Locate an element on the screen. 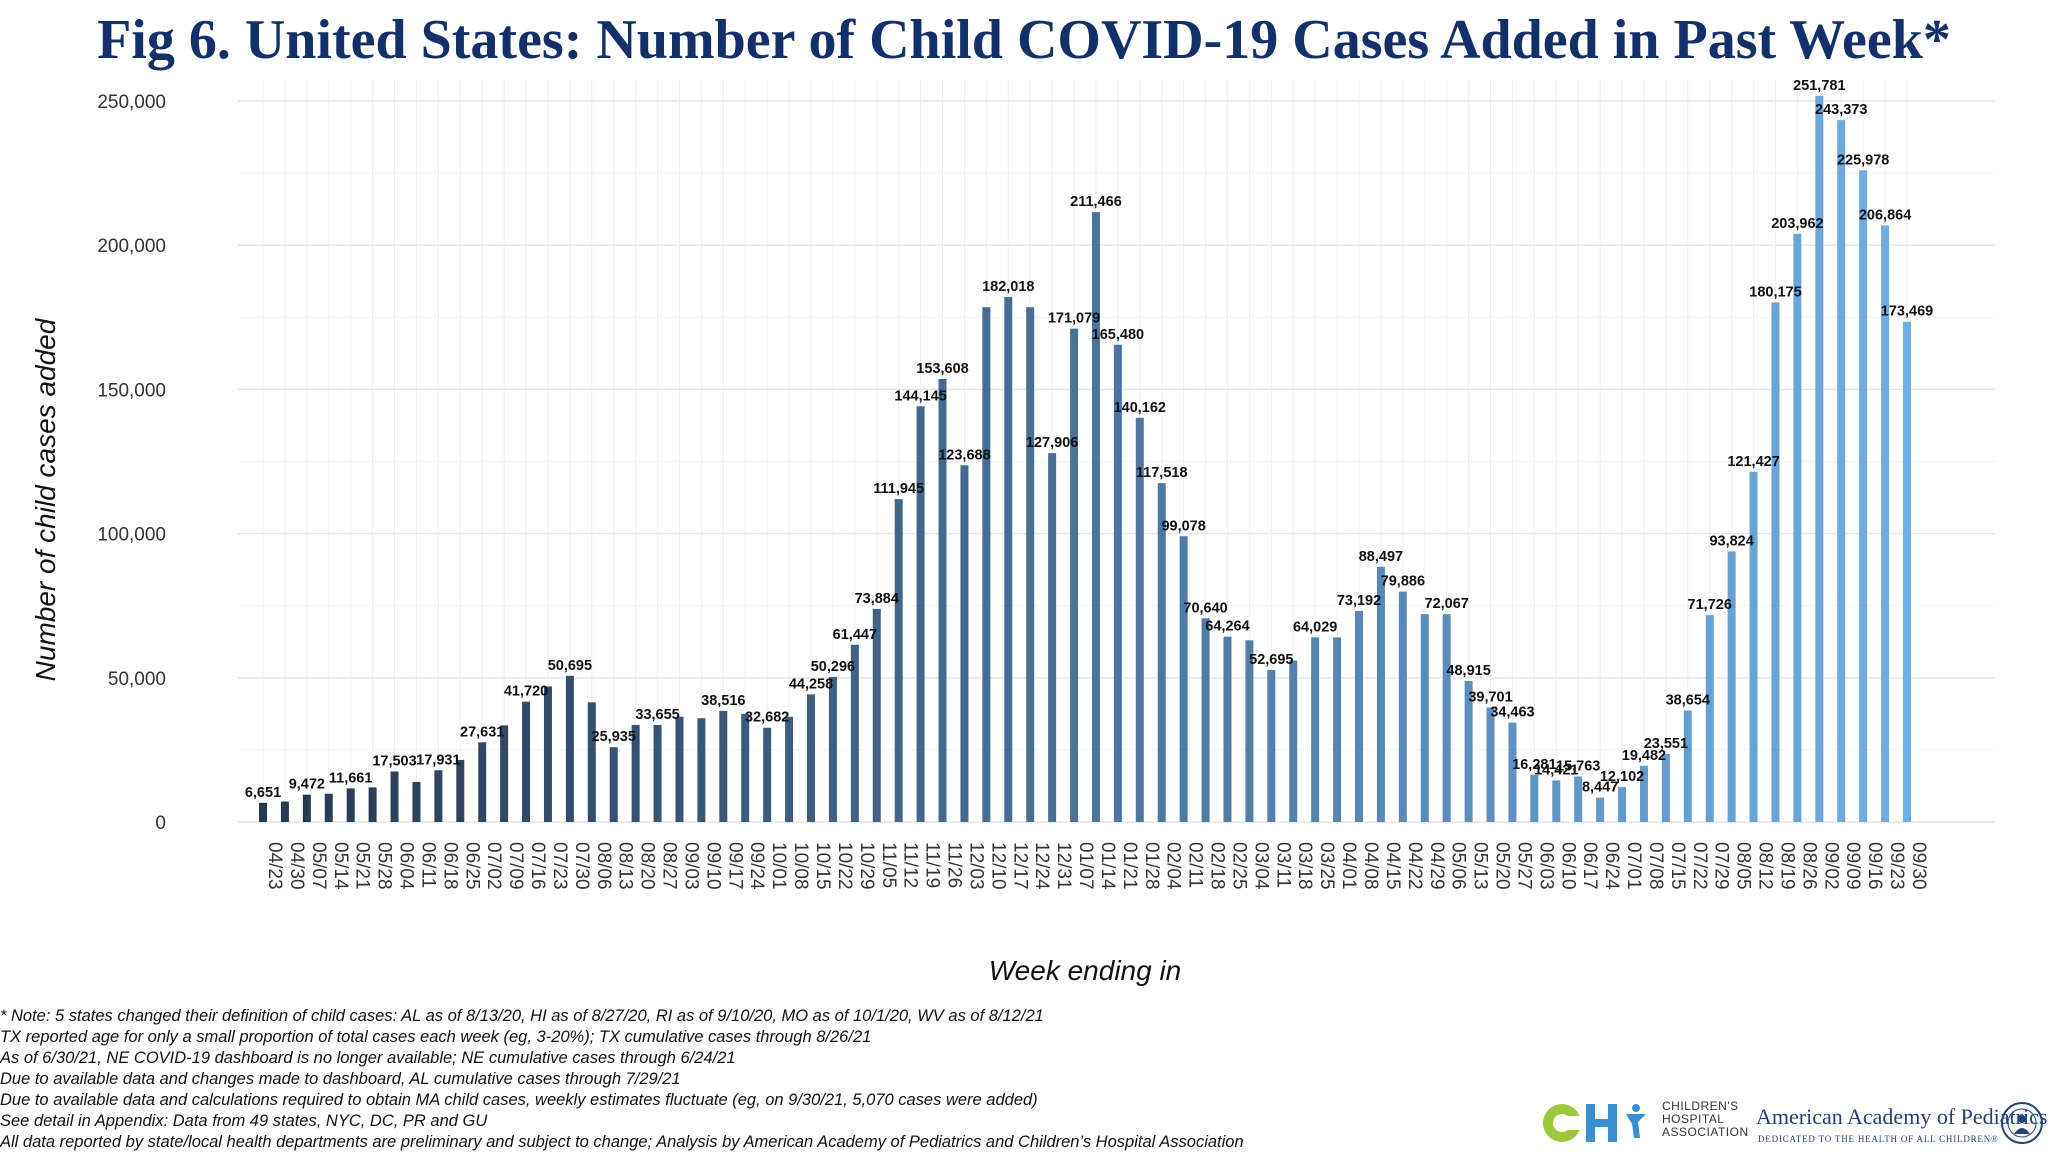 This screenshot has height=1155, width=2048. x-tick-label: 09/09 is located at coordinates (1852, 866).